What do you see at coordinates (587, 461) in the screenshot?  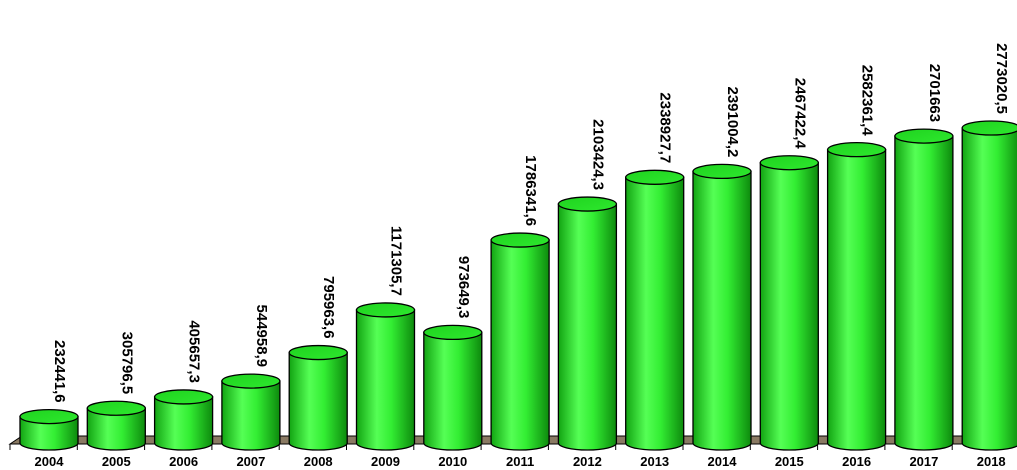 I see `x-tick-label: 2012` at bounding box center [587, 461].